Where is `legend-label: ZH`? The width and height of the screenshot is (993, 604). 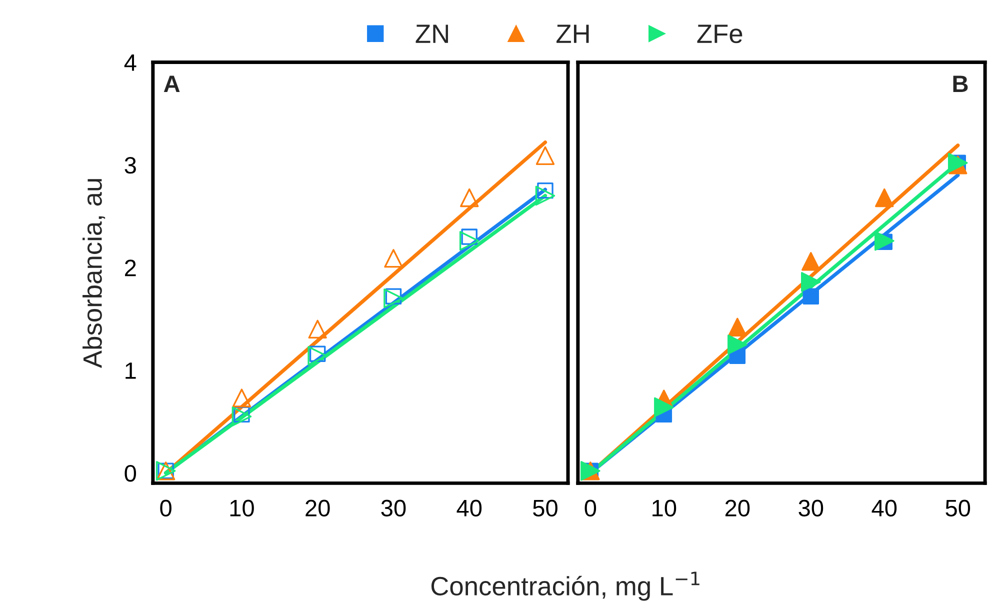 legend-label: ZH is located at coordinates (572, 33).